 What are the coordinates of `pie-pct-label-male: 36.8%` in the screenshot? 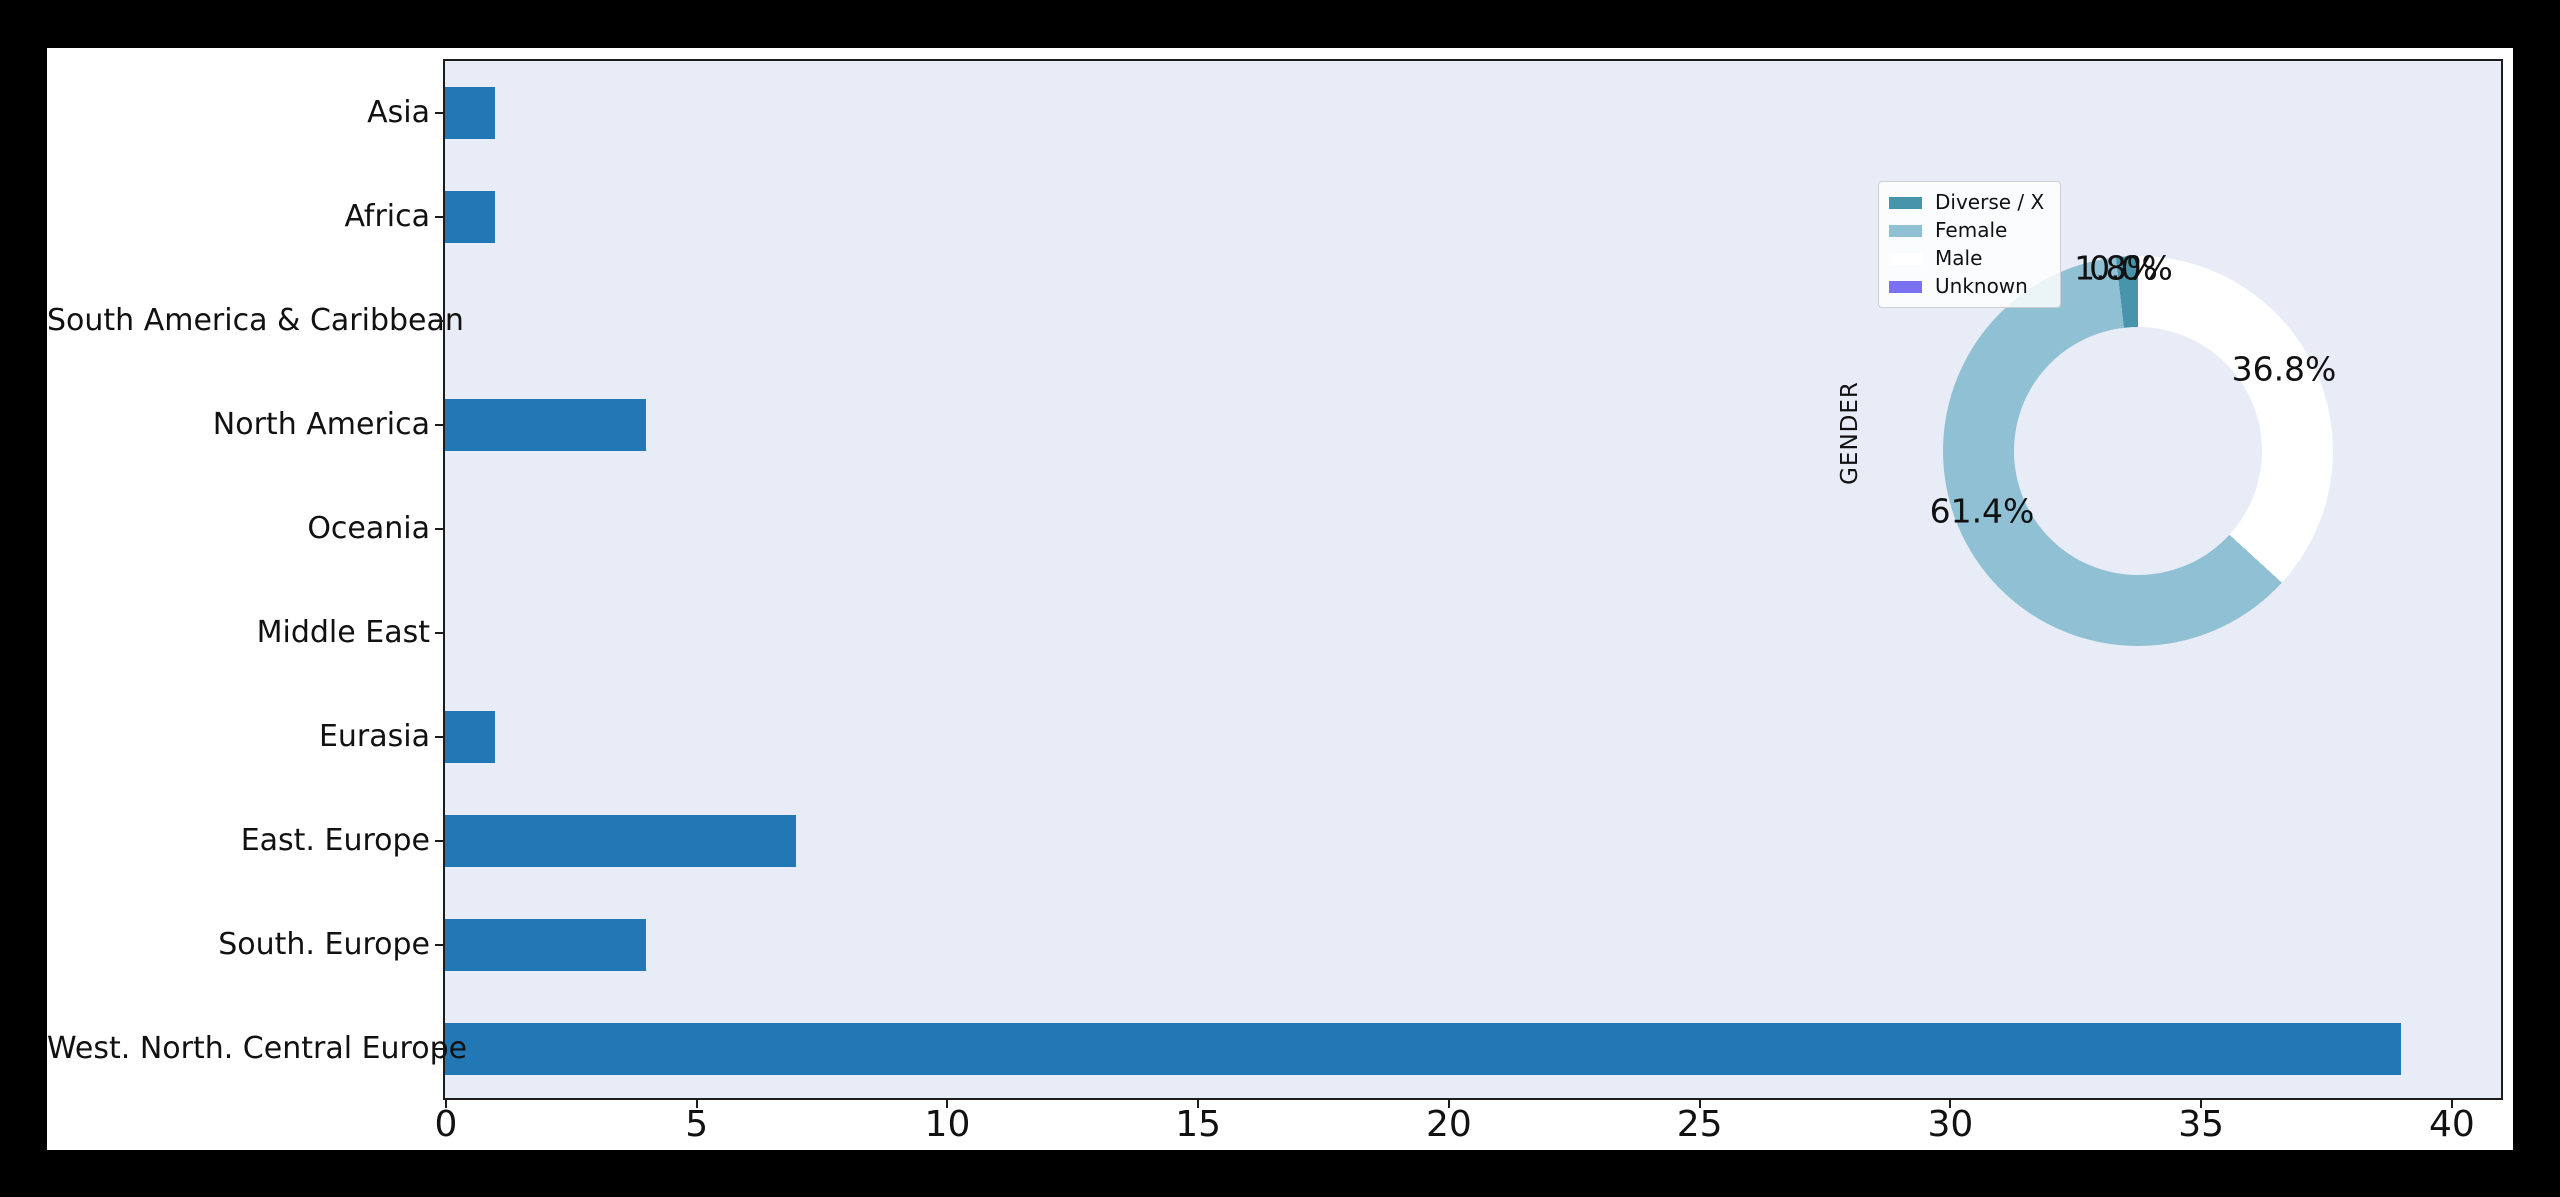 It's located at (2284, 369).